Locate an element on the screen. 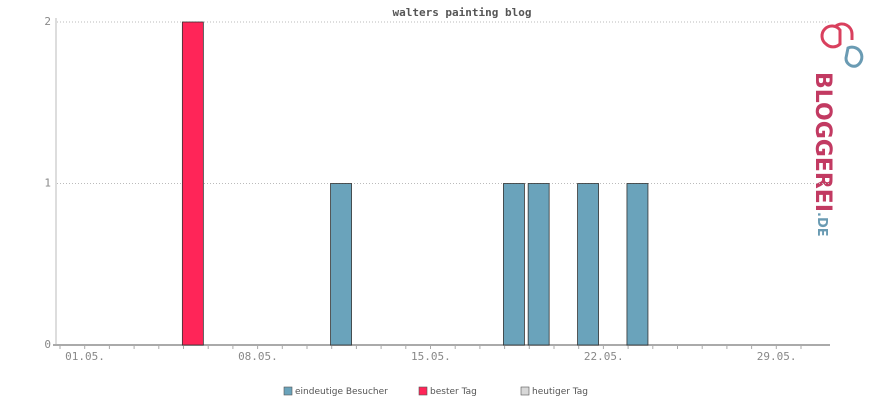  logo: BLOGGEREI.DE is located at coordinates (837, 129).